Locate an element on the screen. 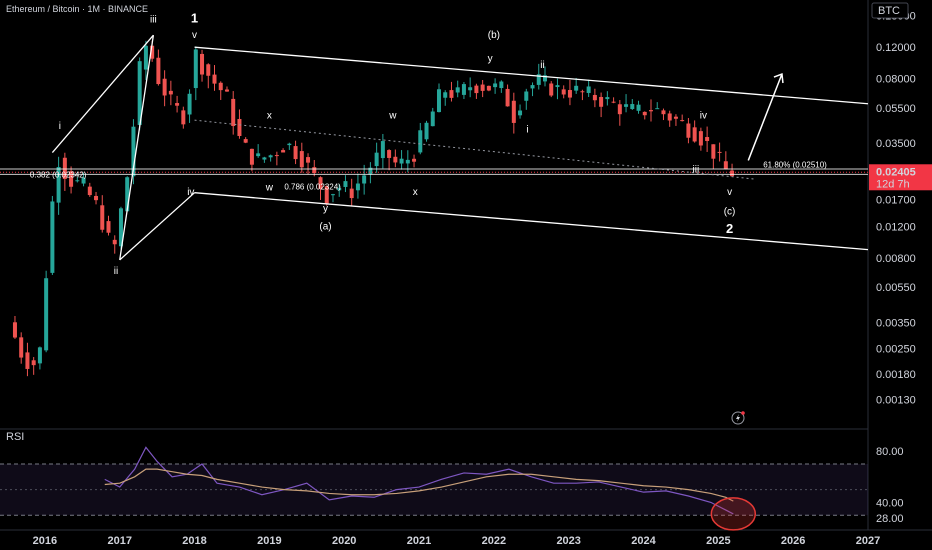 The image size is (932, 550). wave-label: iii is located at coordinates (153, 19).